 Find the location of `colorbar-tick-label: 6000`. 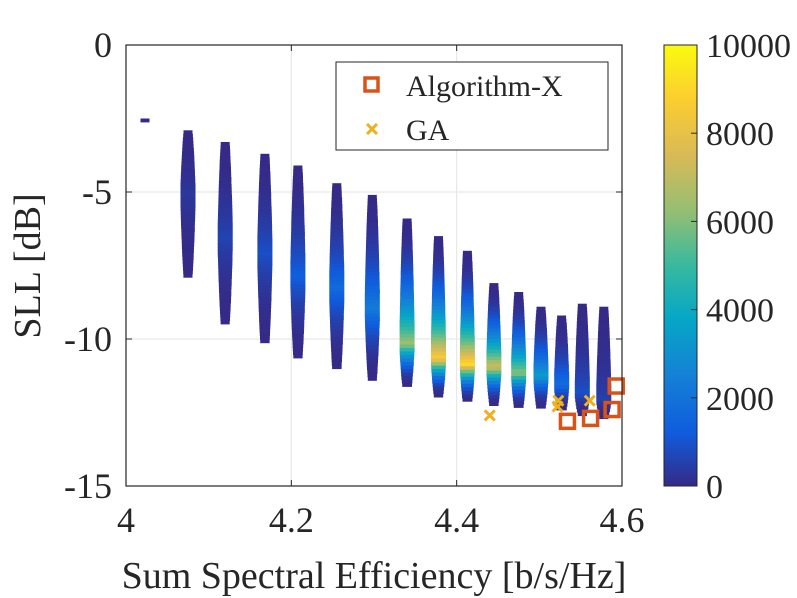

colorbar-tick-label: 6000 is located at coordinates (740, 222).